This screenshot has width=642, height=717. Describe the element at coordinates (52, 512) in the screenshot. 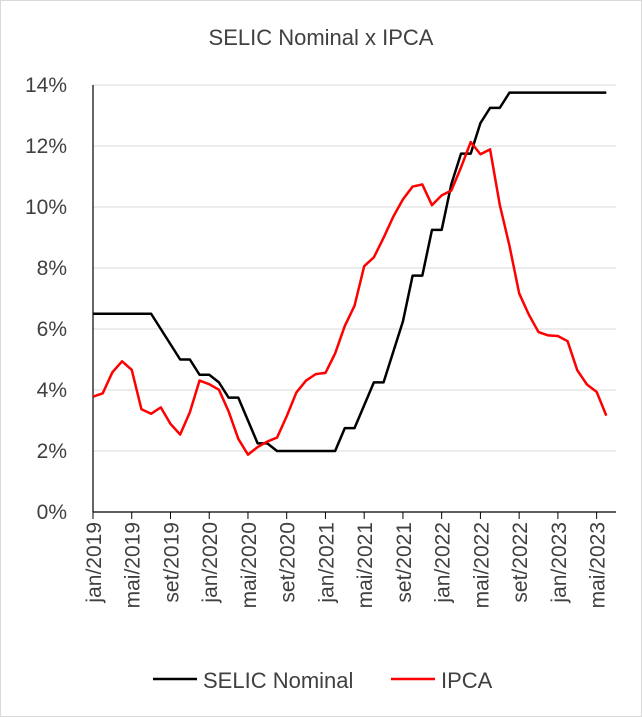

I see `y-tick-label: 0%` at that location.